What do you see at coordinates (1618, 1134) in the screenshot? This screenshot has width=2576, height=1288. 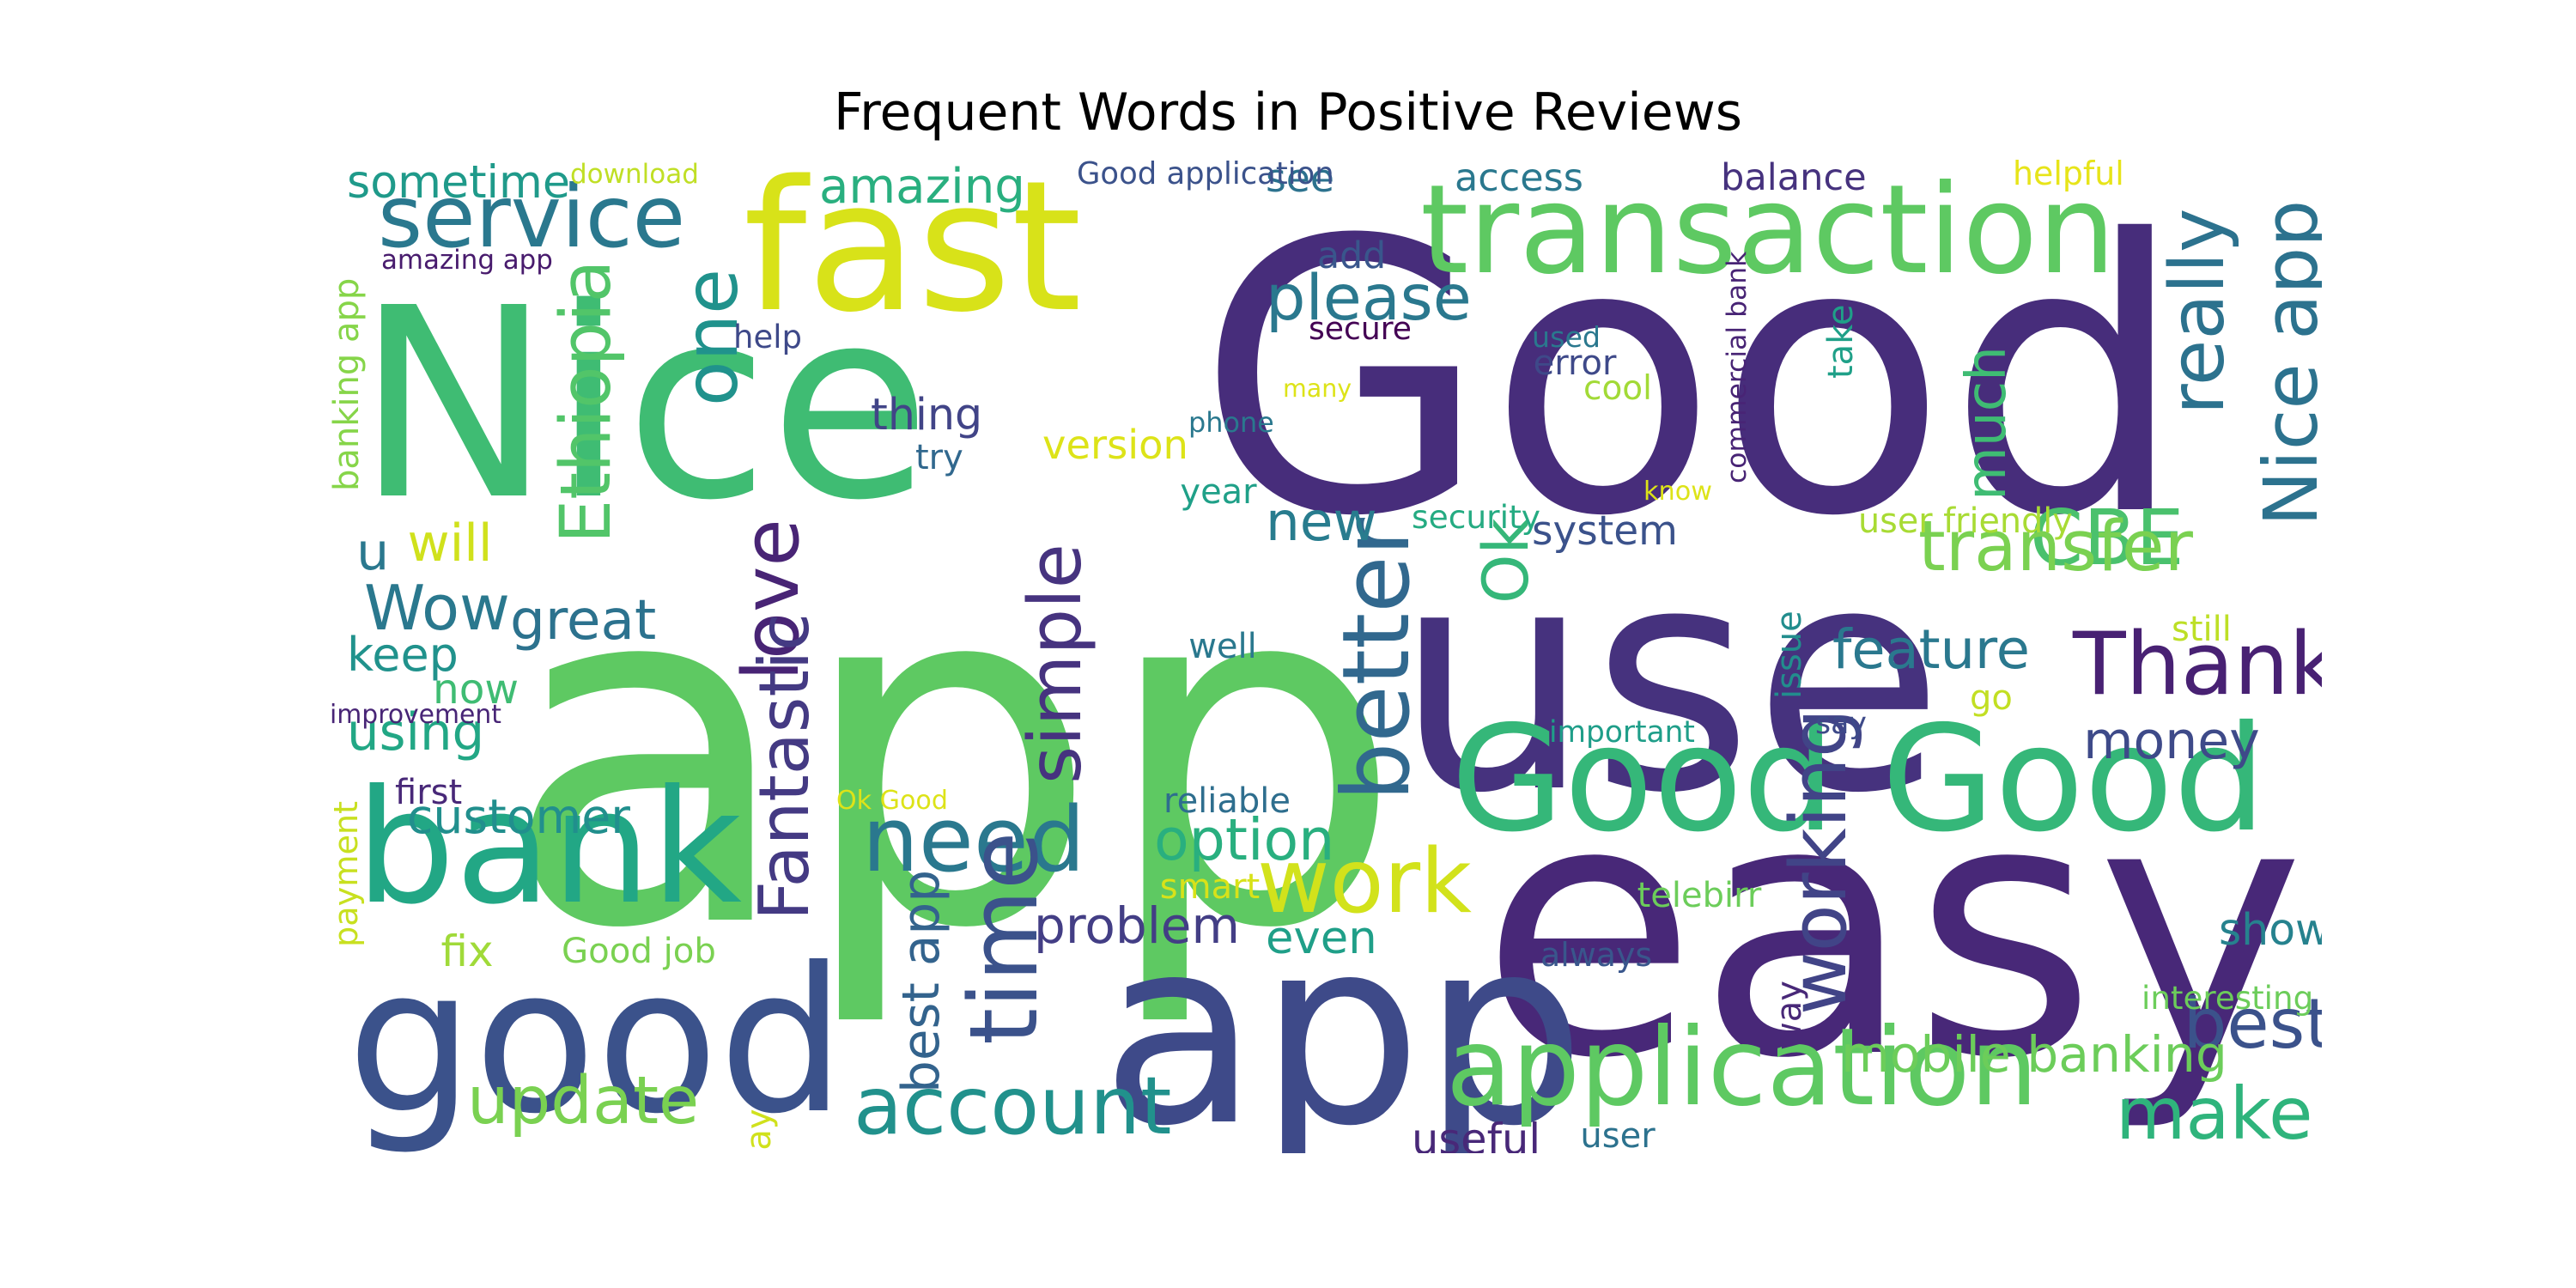 I see `word-cloud-word: user` at bounding box center [1618, 1134].